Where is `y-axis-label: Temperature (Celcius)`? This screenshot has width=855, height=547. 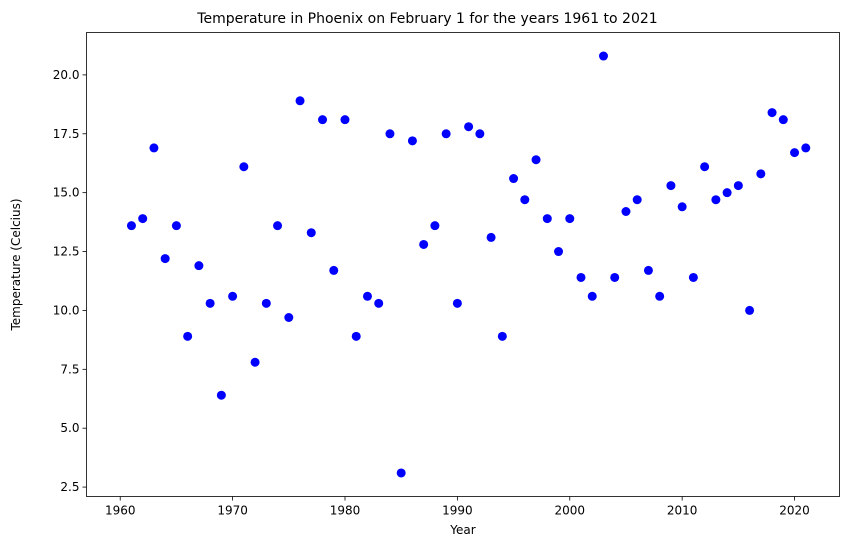 y-axis-label: Temperature (Celcius) is located at coordinates (16, 264).